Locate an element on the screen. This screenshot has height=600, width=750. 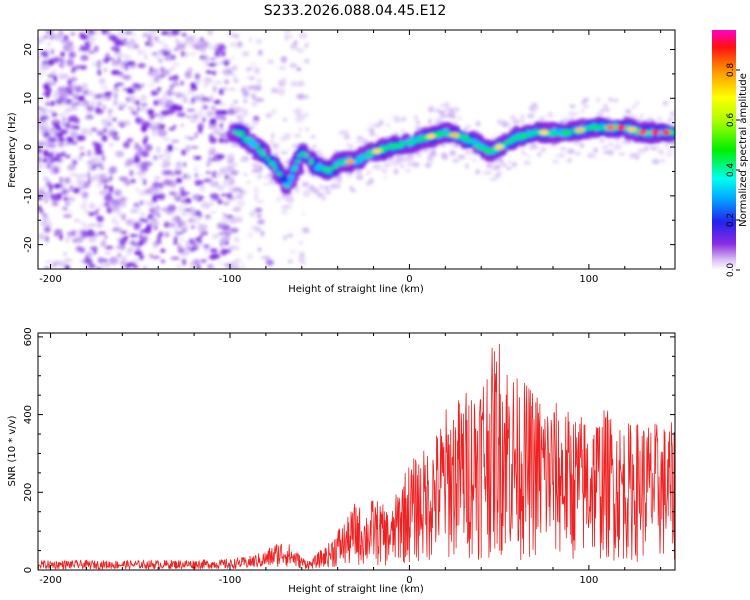
spectrogram-y-tick-label: 10 is located at coordinates (28, 98).